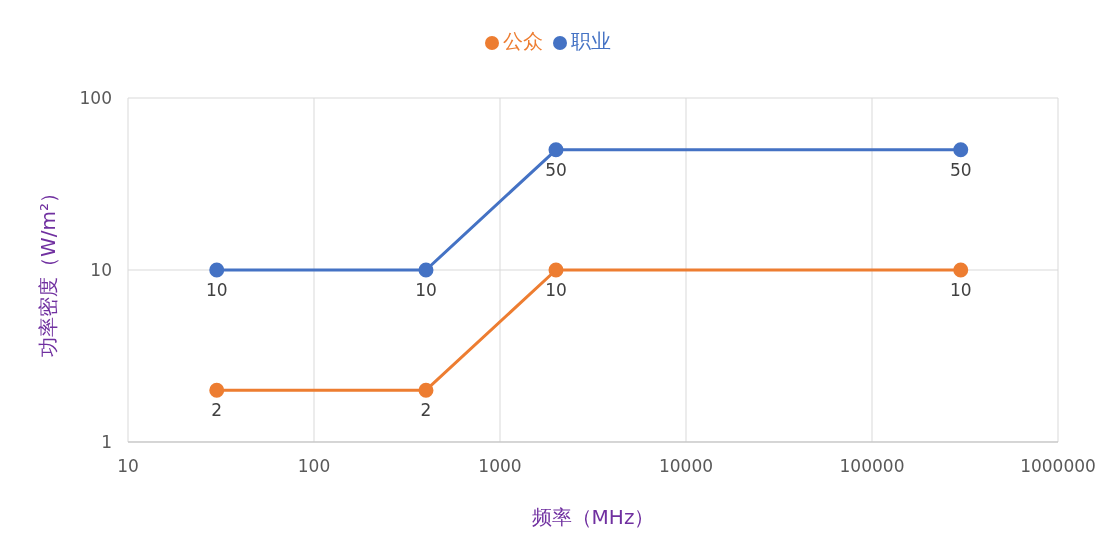 The height and width of the screenshot is (550, 1116). What do you see at coordinates (48, 270) in the screenshot?
I see `y-axis-title: 功率密度（W/m²）` at bounding box center [48, 270].